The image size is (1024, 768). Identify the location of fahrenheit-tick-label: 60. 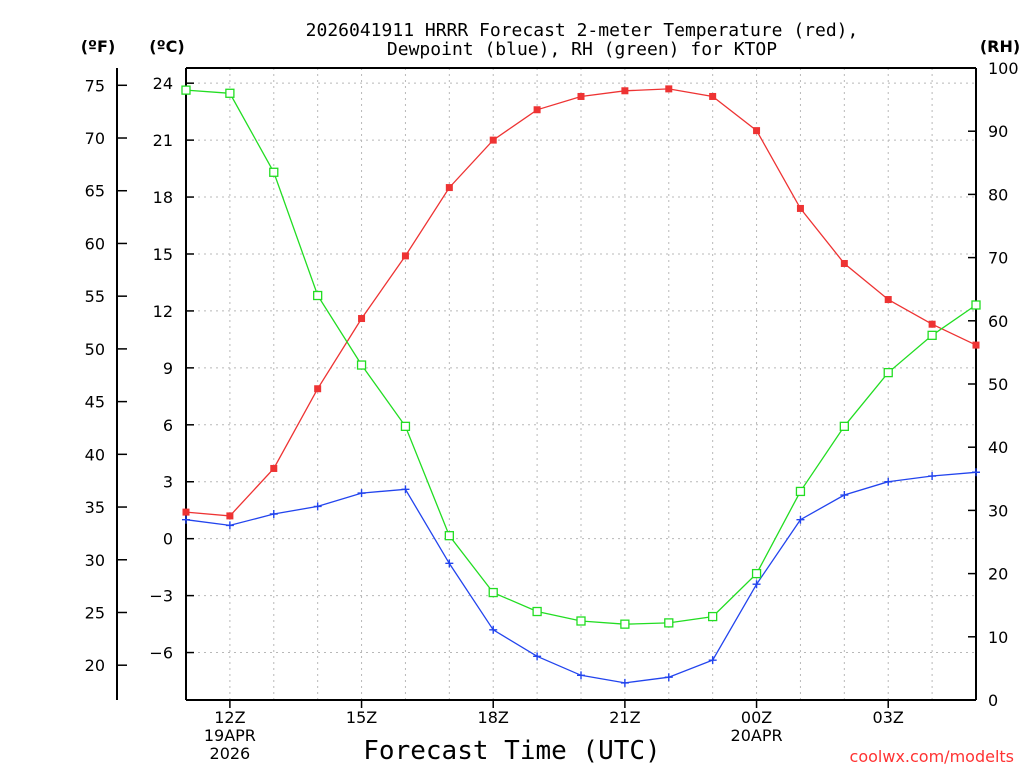
(95, 243).